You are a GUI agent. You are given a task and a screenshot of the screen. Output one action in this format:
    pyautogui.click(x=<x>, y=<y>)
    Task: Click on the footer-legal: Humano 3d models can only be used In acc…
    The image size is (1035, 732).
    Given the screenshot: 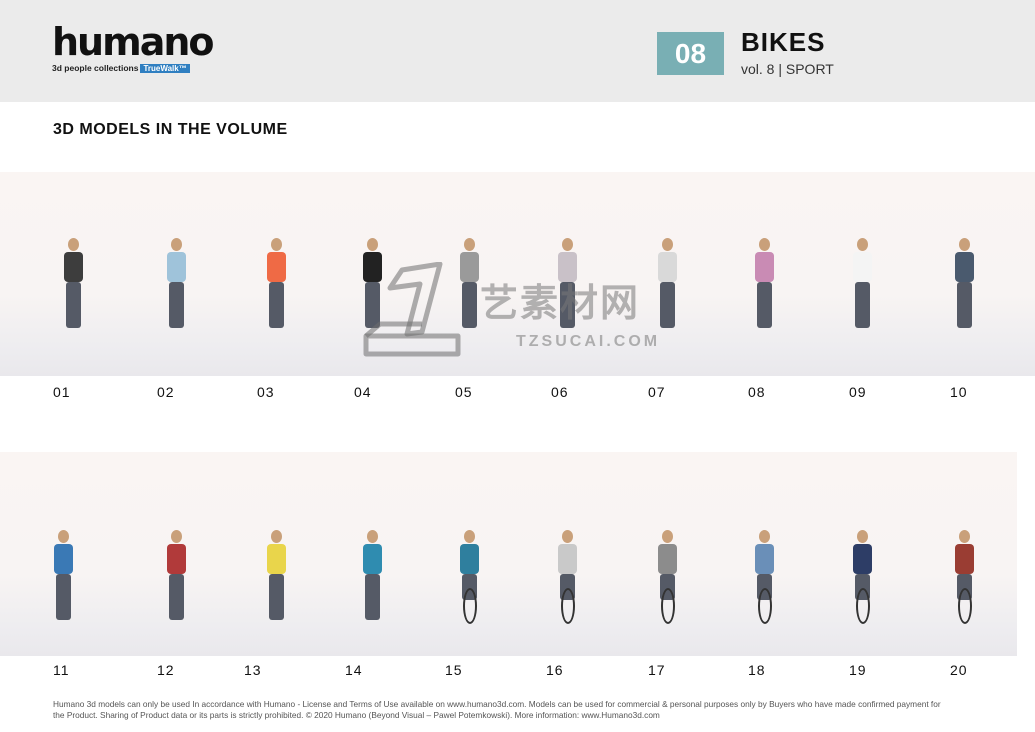 What is the action you would take?
    pyautogui.click(x=513, y=710)
    